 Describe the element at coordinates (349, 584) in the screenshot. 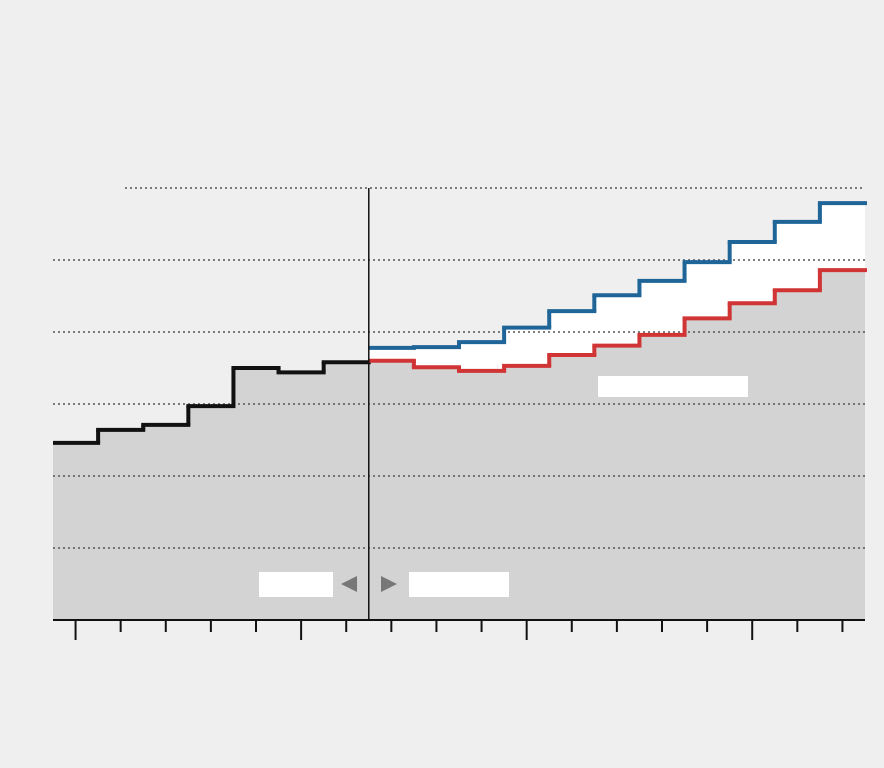

I see `arrow-left` at that location.